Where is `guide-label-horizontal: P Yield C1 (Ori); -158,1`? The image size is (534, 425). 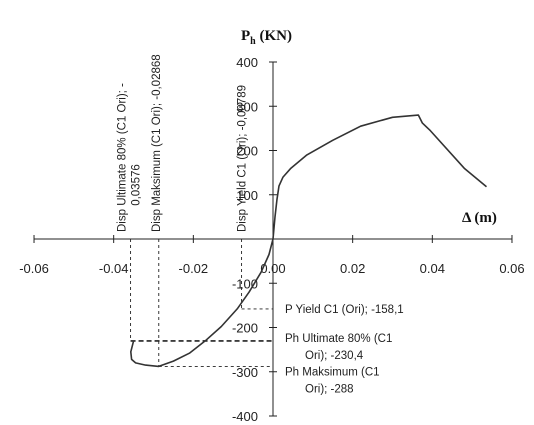
guide-label-horizontal: P Yield C1 (Ori); -158,1 is located at coordinates (344, 310).